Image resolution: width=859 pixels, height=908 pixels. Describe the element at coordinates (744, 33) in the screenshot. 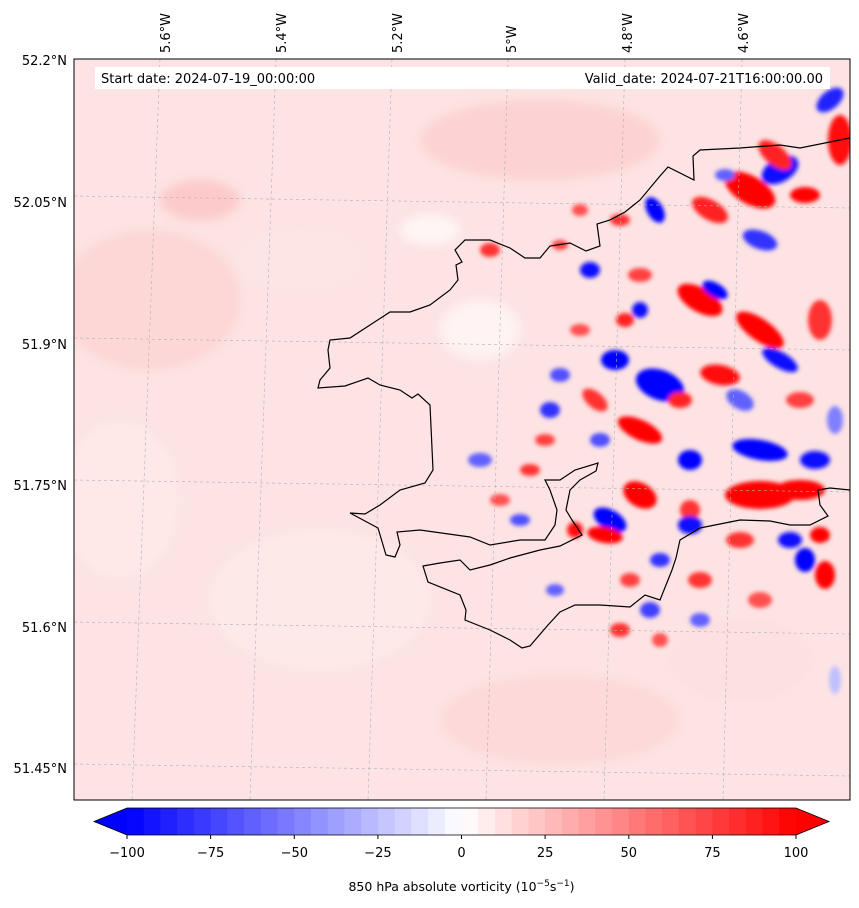

I see `lon-label: 4.6°W` at that location.